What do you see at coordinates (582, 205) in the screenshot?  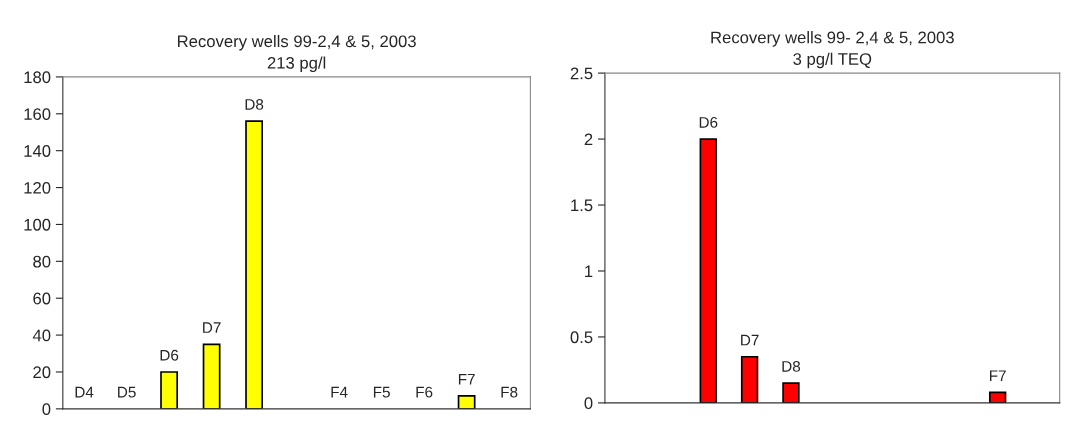 I see `y-tick-label: 1.5` at bounding box center [582, 205].